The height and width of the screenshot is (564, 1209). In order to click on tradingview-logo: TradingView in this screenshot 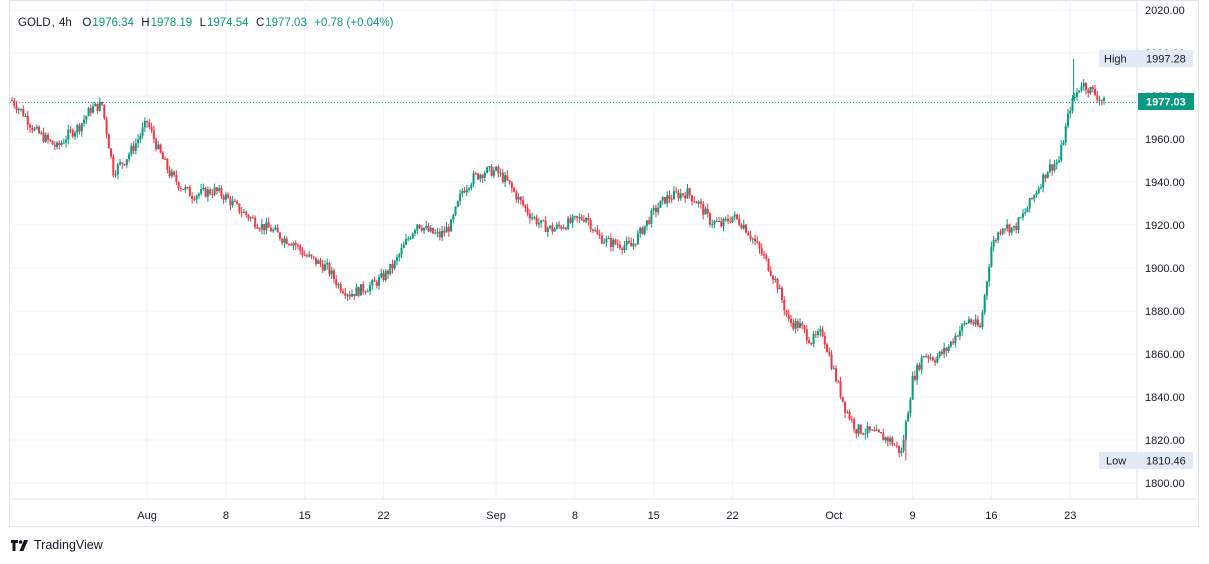, I will do `click(57, 545)`.